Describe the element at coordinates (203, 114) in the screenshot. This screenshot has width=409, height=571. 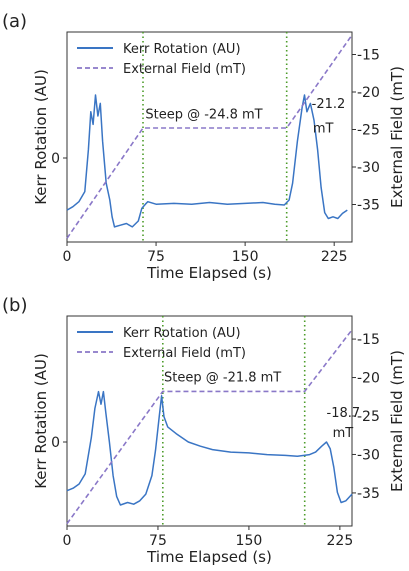
I see `annotation: Steep @ -24.8 mT` at that location.